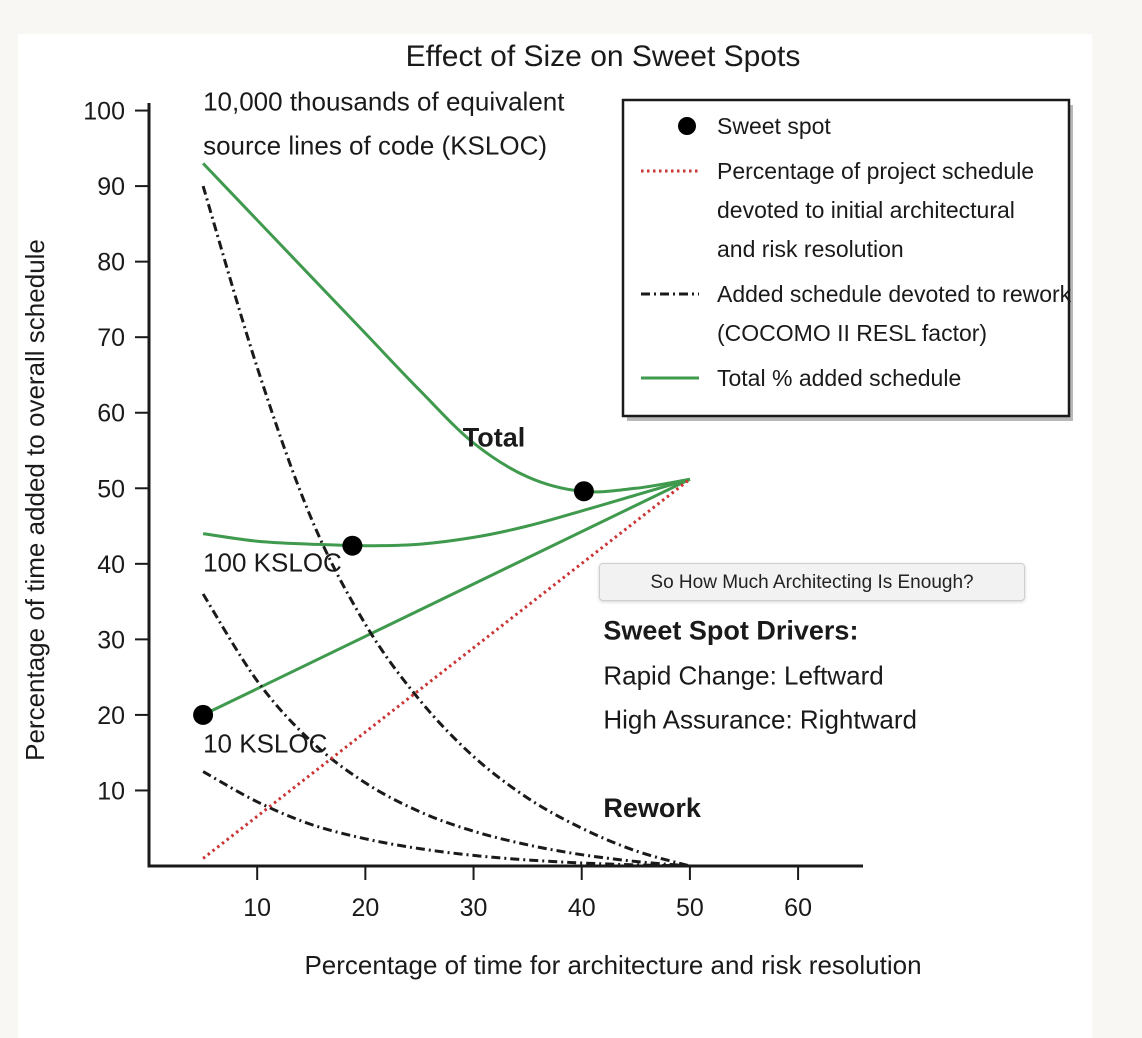  I want to click on legend-label: (COCOMO II RESL factor), so click(852, 333).